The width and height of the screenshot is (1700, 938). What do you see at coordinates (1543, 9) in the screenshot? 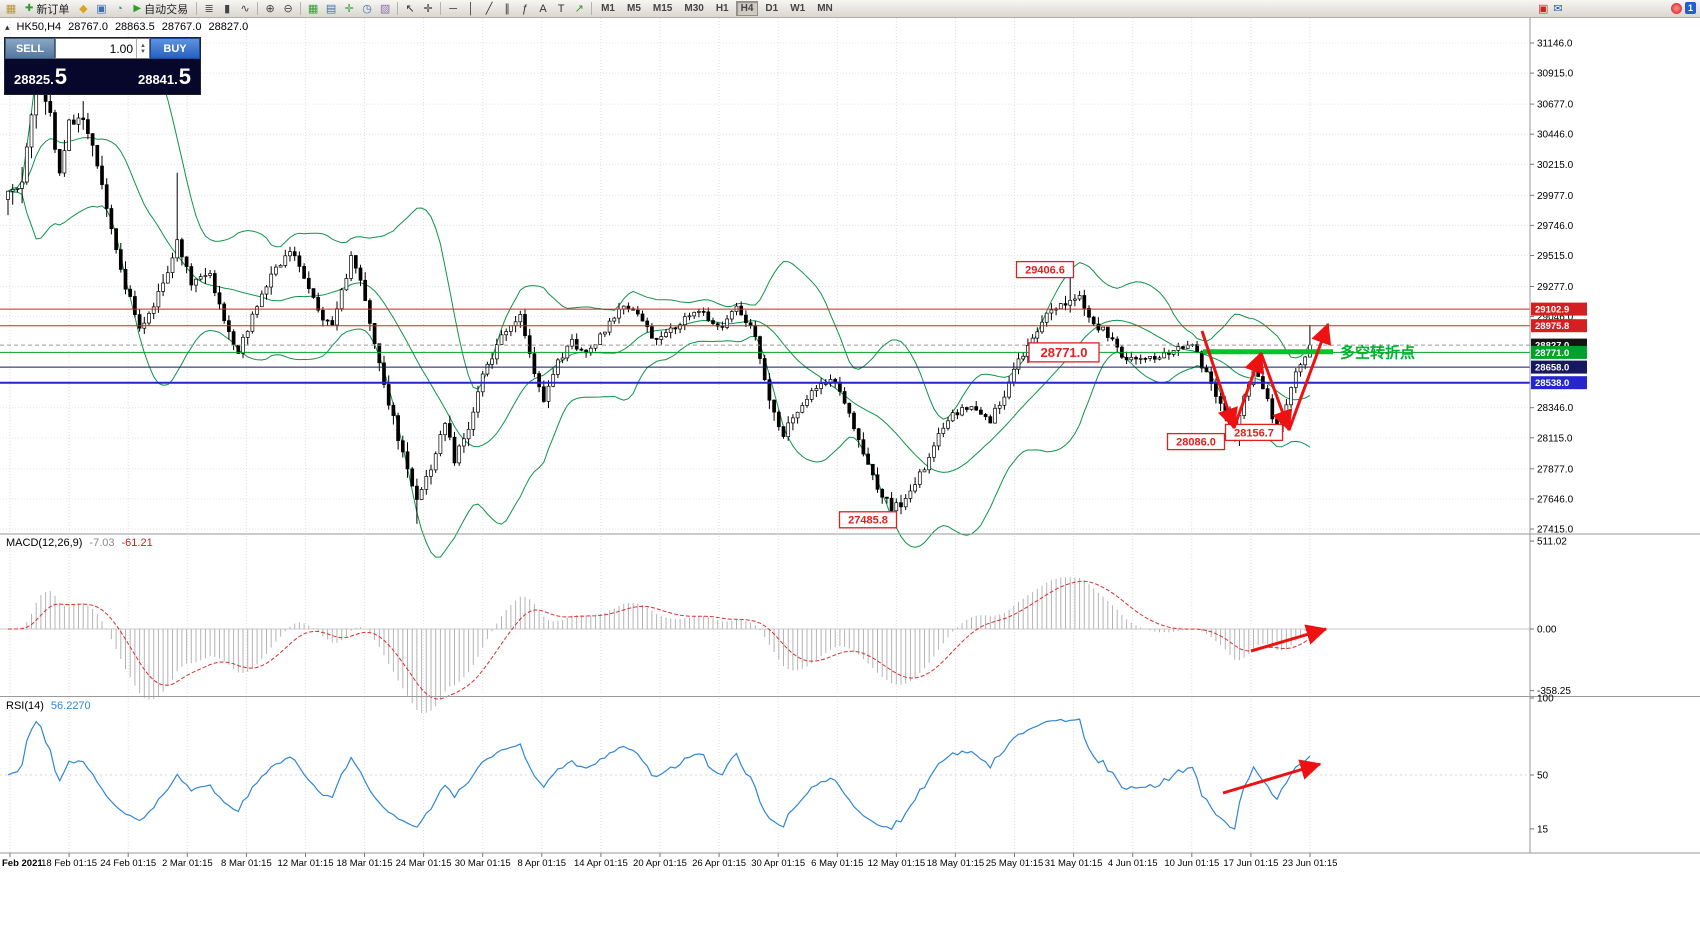
I see `alert-icon: ▣` at bounding box center [1543, 9].